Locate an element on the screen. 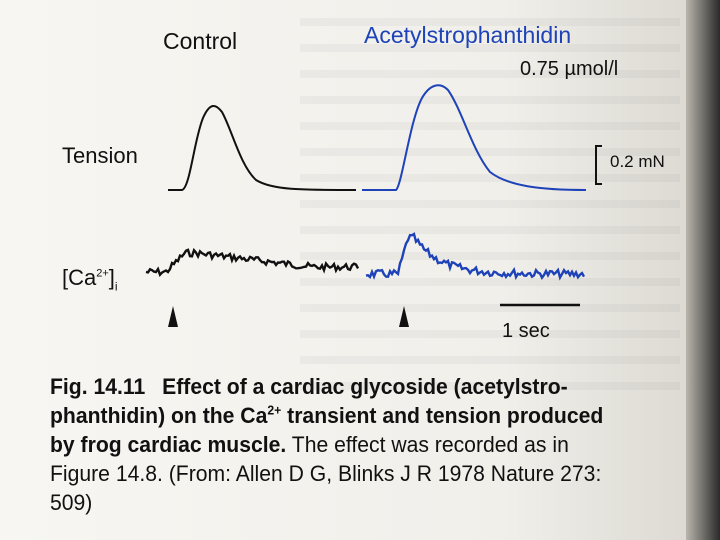  calcium-label-main: [Ca is located at coordinates (79, 277).